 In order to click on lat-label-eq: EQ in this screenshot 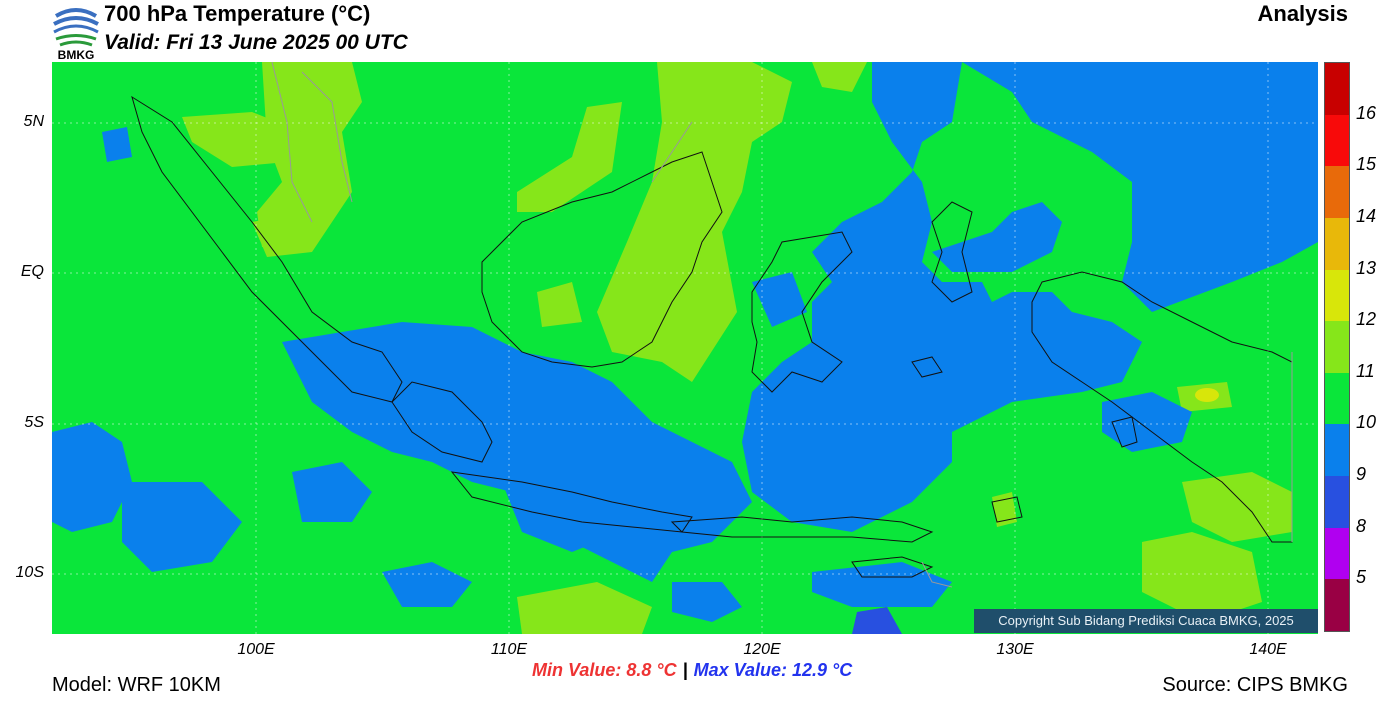, I will do `click(32, 271)`.